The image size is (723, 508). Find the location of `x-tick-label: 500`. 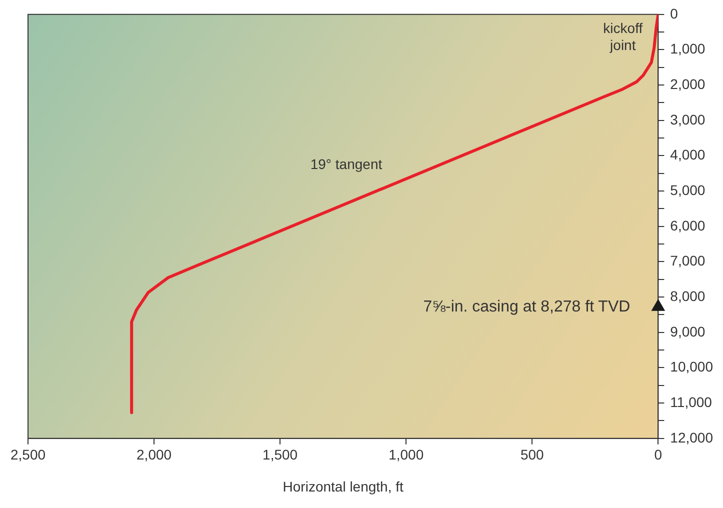

x-tick-label: 500 is located at coordinates (532, 454).